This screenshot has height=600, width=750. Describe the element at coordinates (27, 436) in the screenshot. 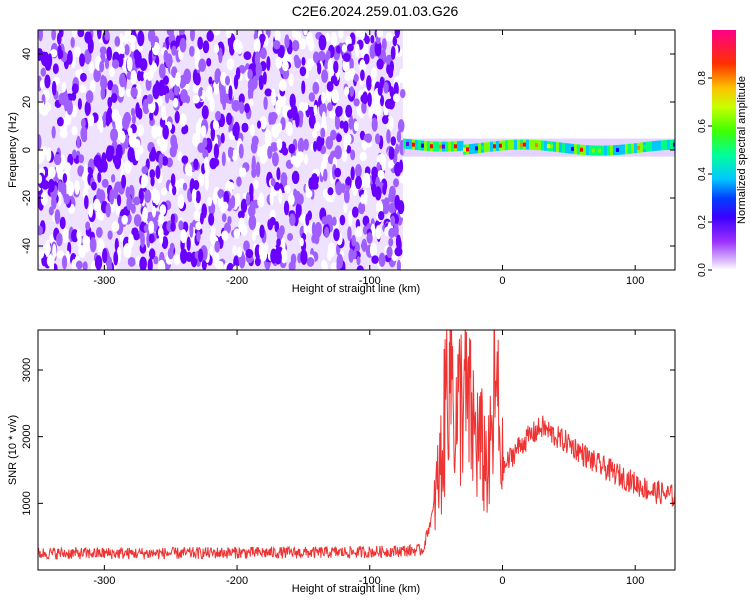

I see `y-tick-label: 2000` at that location.